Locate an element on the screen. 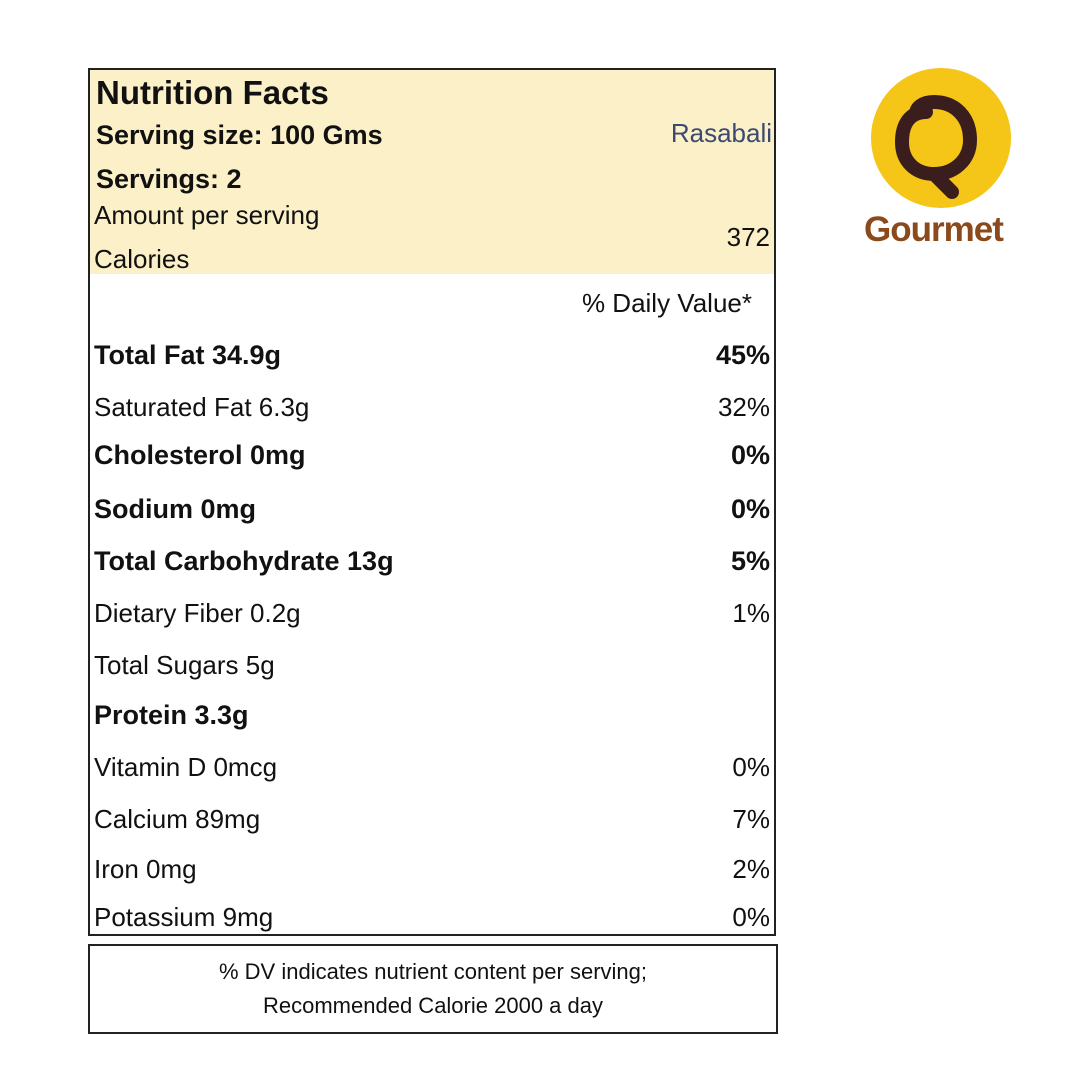 The image size is (1080, 1080). nutrient-row-dv: 5% is located at coordinates (750, 561).